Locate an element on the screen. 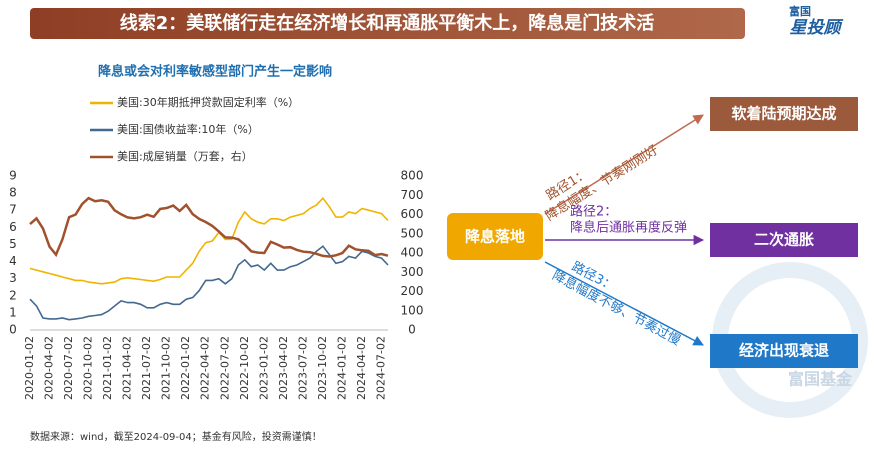 This screenshot has width=874, height=453. legend-label: 美国:成屋销量（万套，右） is located at coordinates (185, 156).